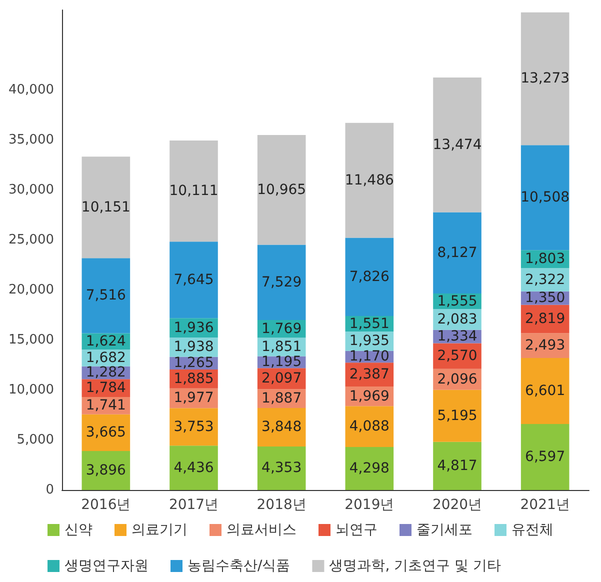  What do you see at coordinates (545, 259) in the screenshot?
I see `data-label: 1,803` at bounding box center [545, 259].